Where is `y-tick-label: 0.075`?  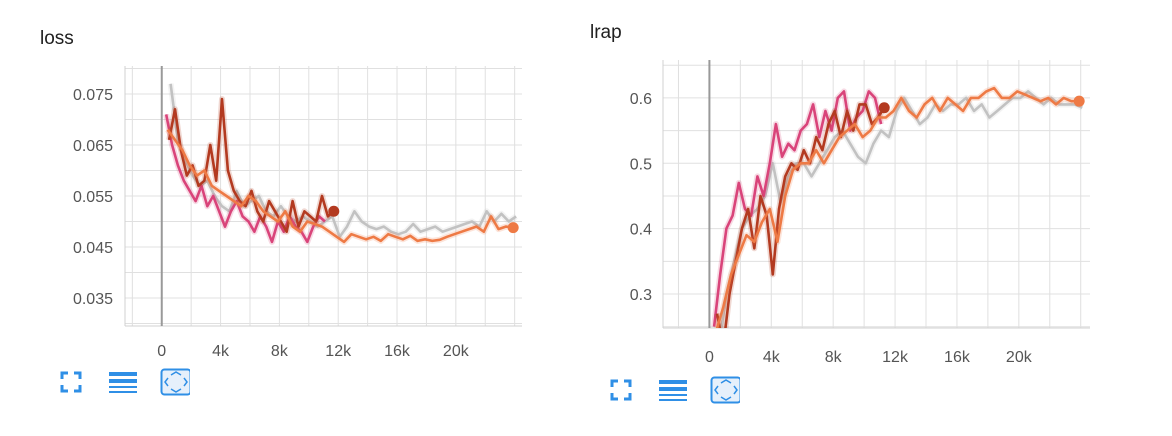 y-tick-label: 0.075 is located at coordinates (93, 95).